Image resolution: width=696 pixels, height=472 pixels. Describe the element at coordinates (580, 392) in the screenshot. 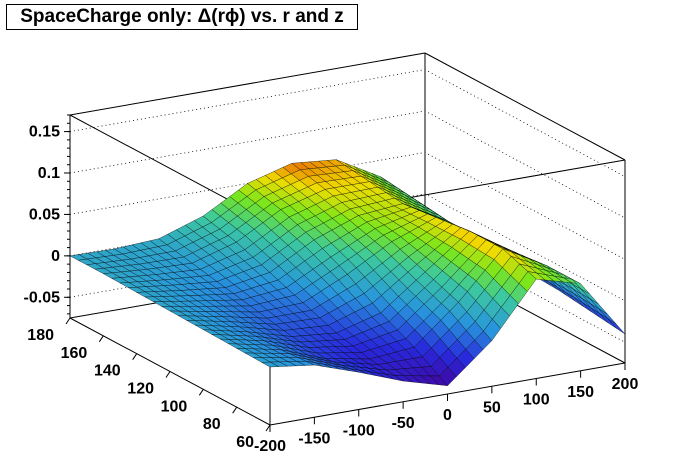

I see `zpos-tick-label-7: 150` at that location.